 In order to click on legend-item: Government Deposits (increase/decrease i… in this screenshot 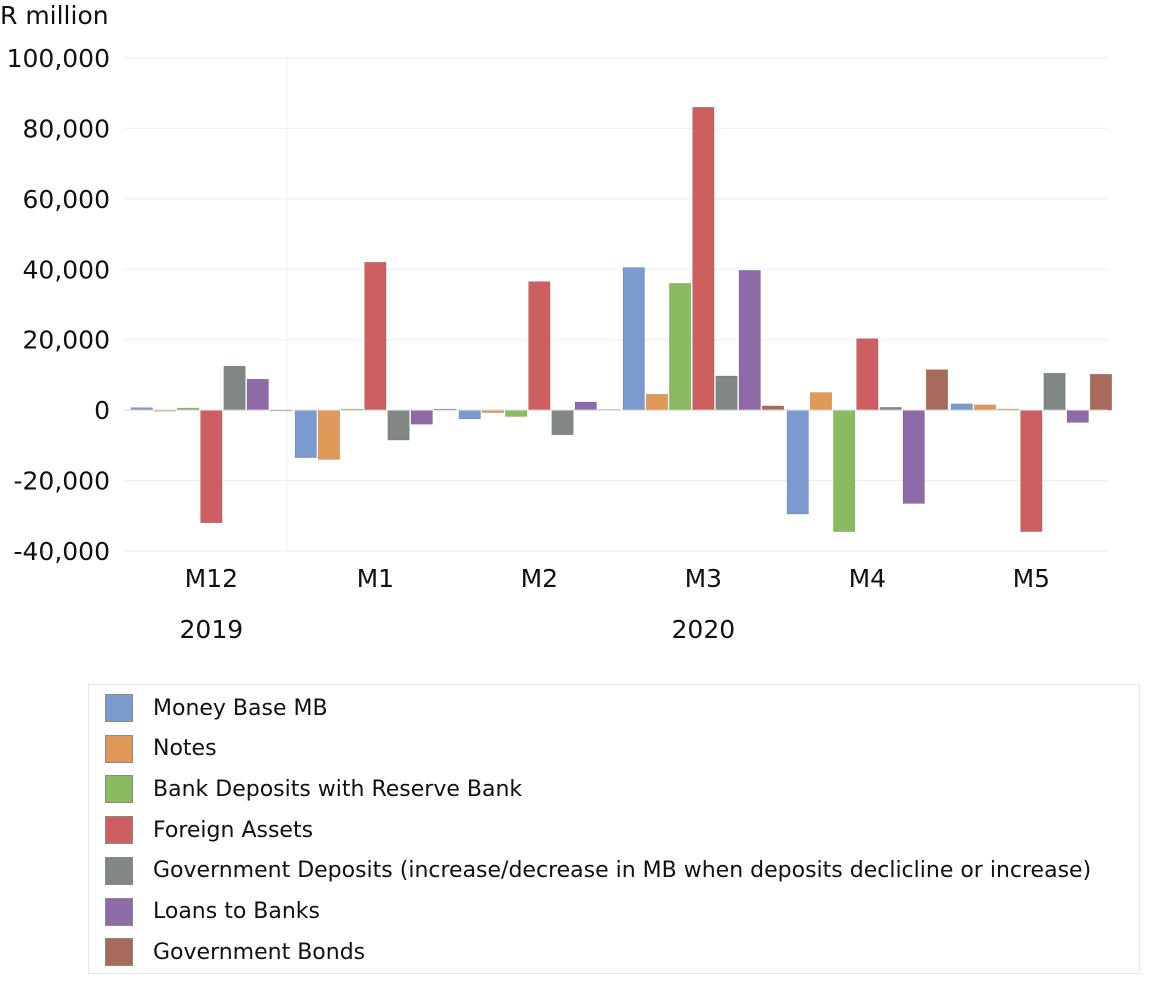, I will do `click(598, 871)`.